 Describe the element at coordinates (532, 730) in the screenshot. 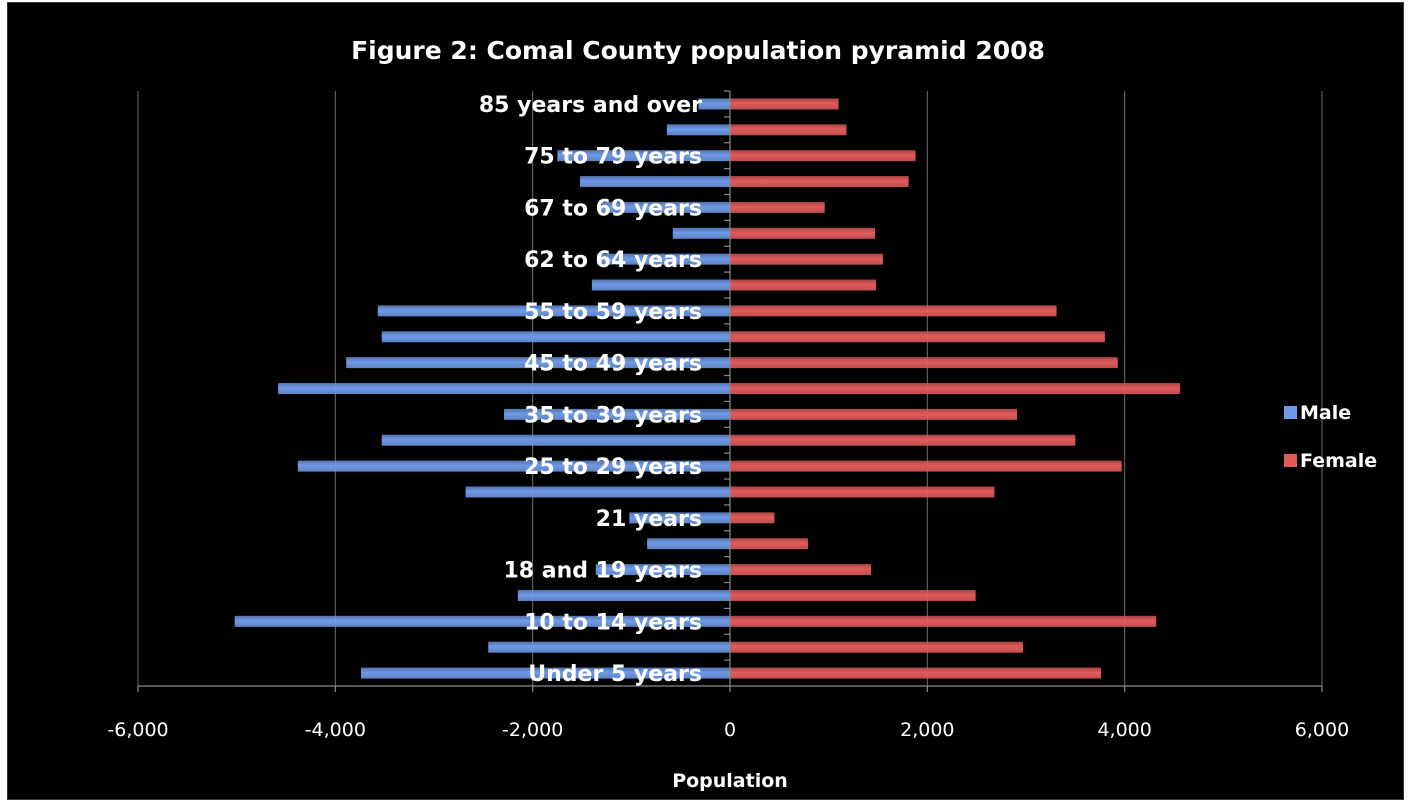

I see `x-tick-label: -2,000` at that location.